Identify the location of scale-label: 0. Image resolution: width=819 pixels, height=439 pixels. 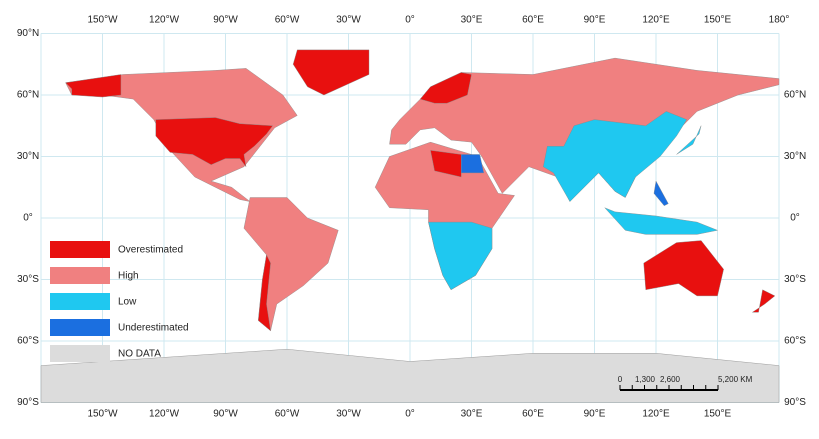
(620, 379).